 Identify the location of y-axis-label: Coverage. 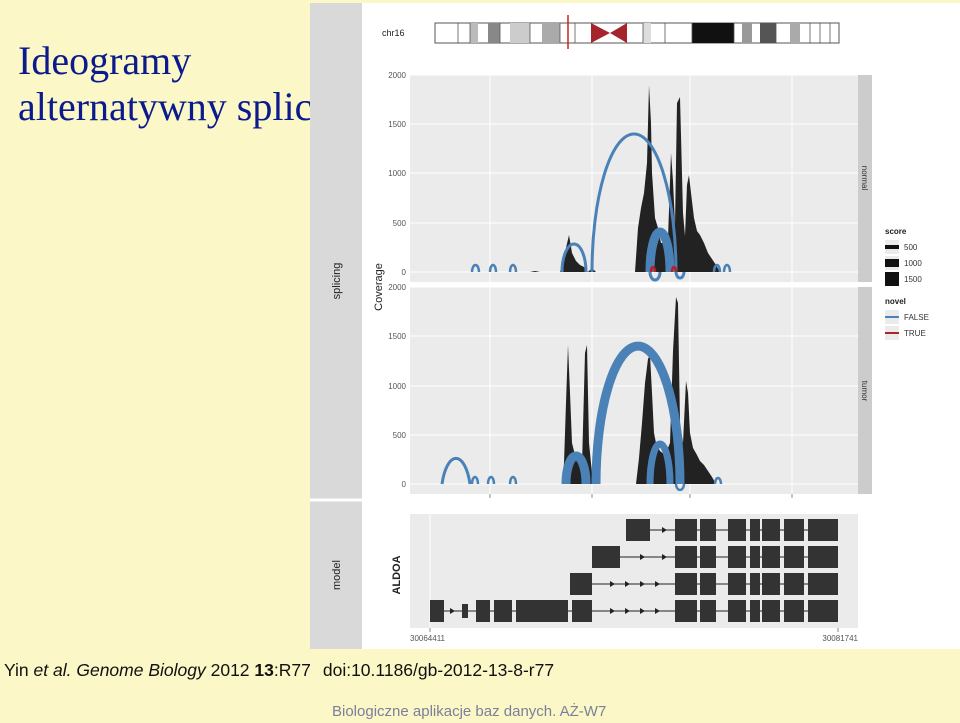
(379, 287).